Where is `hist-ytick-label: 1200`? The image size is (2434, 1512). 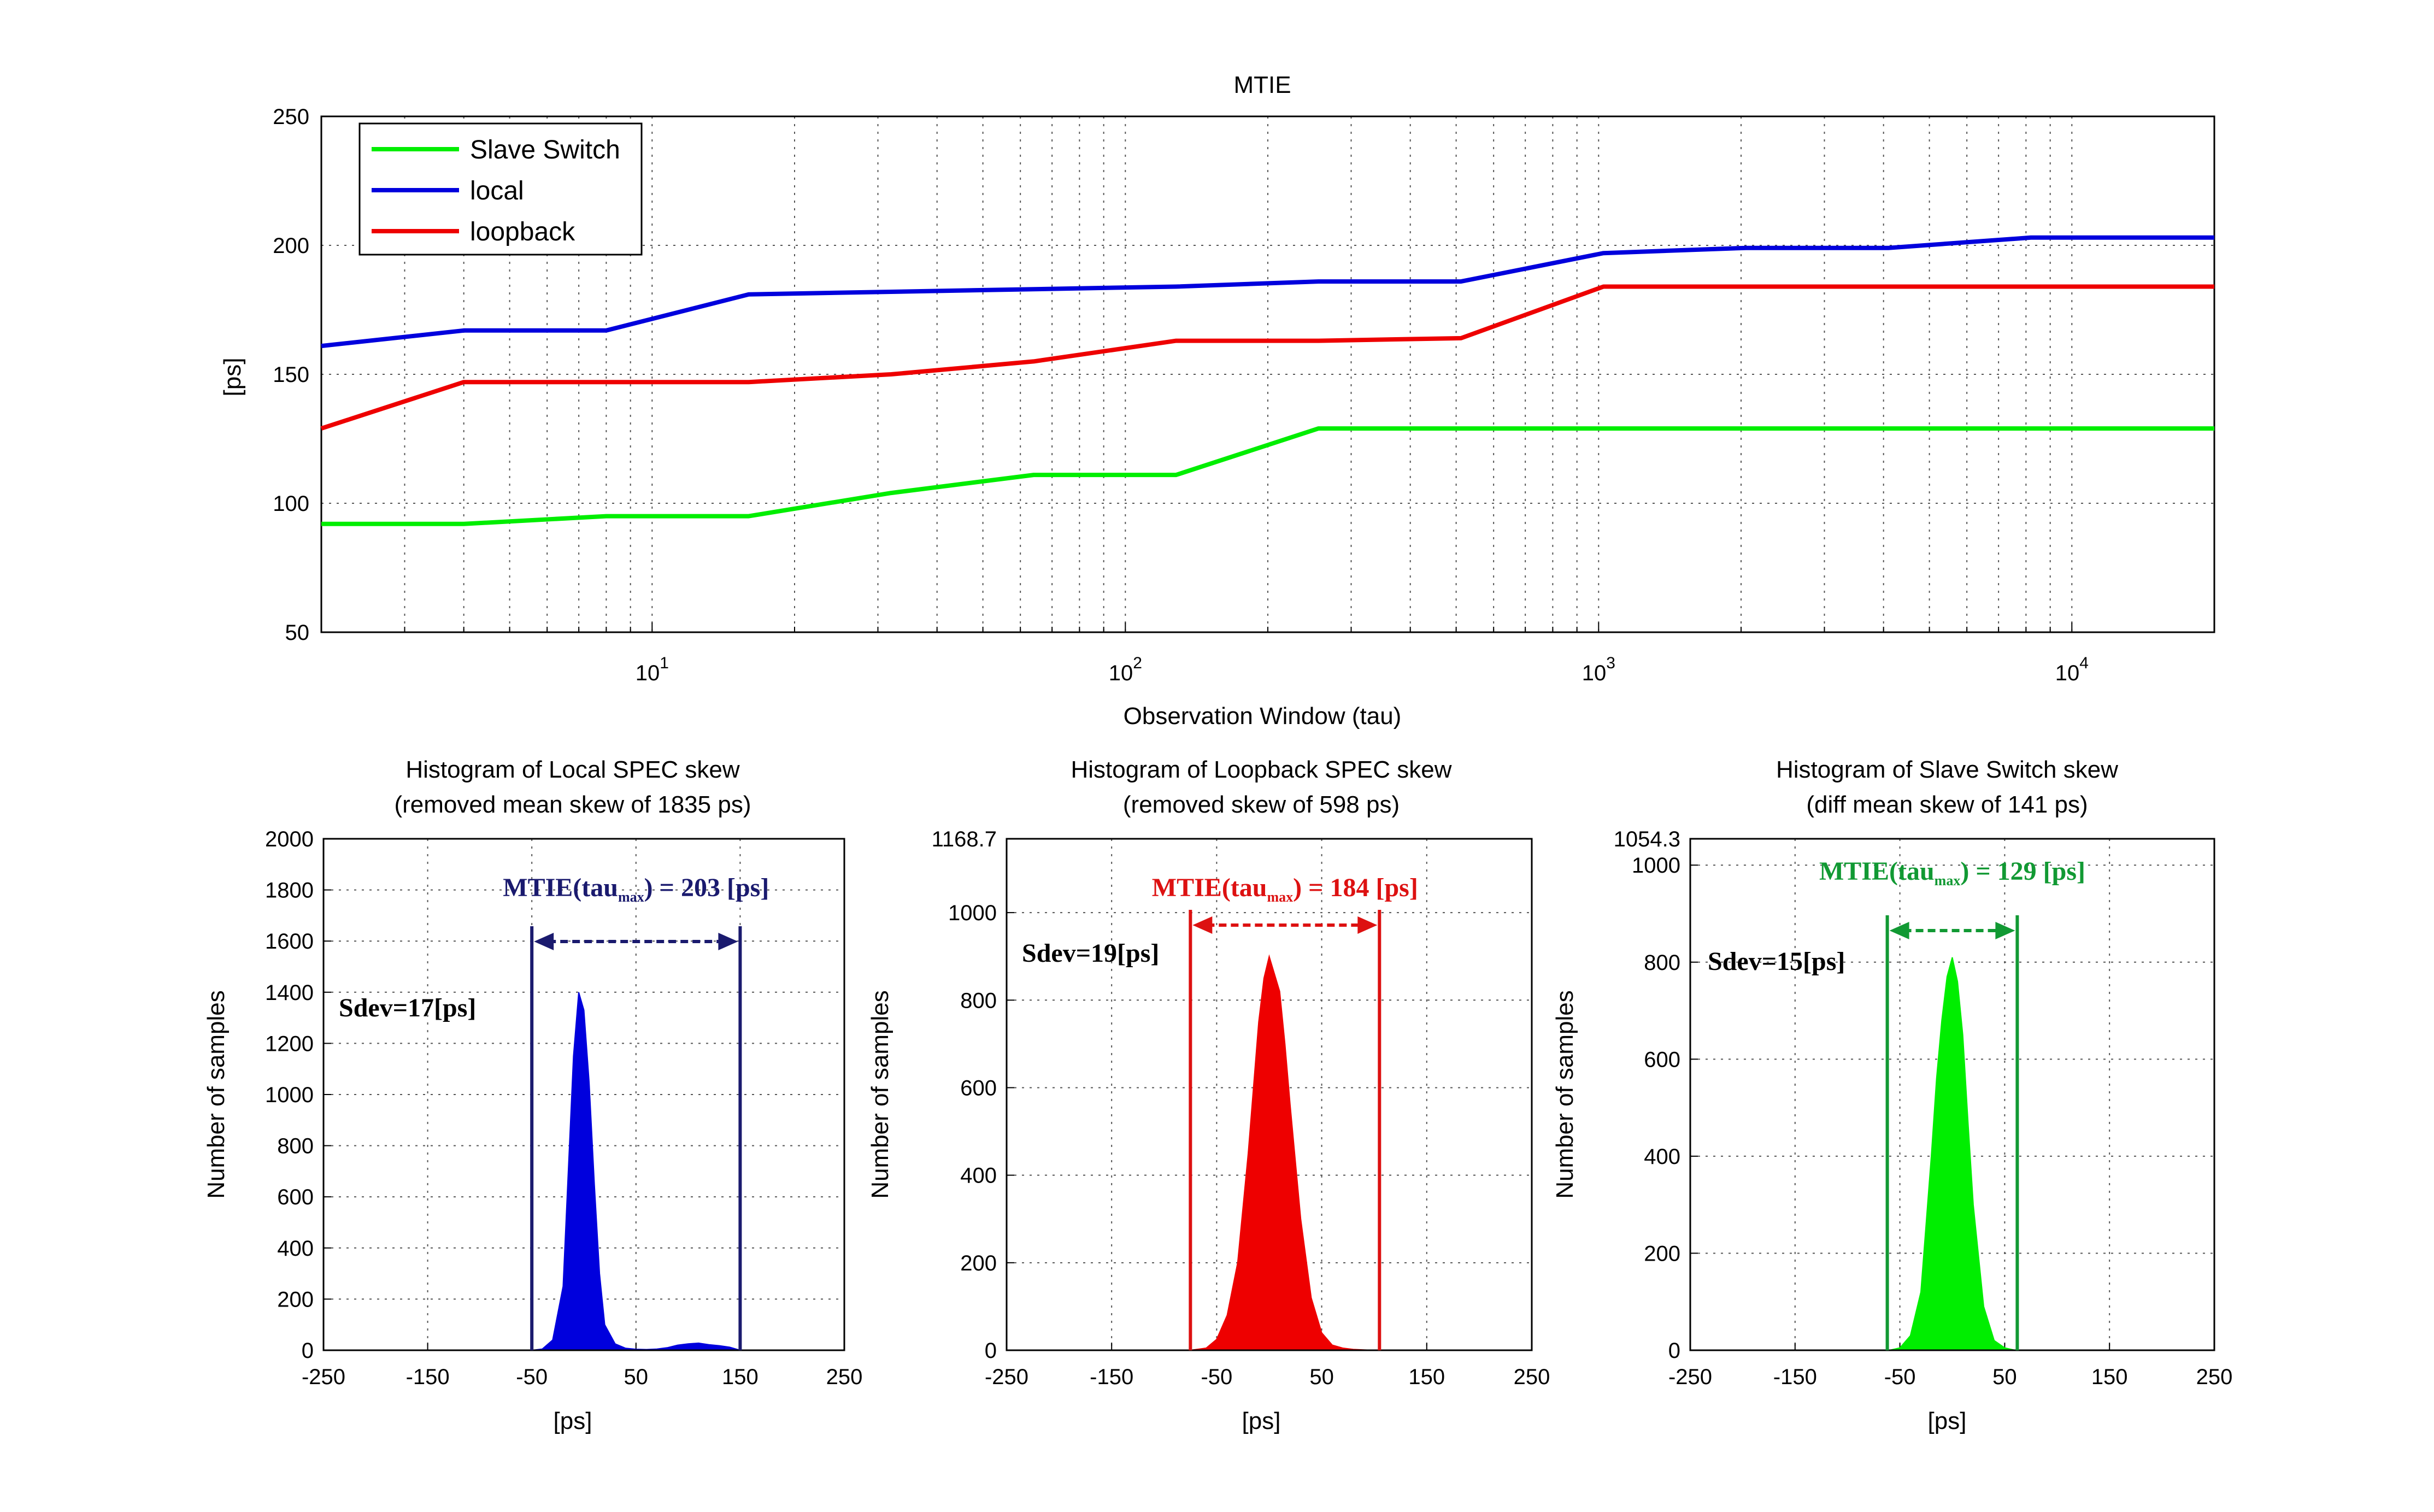
hist-ytick-label: 1200 is located at coordinates (289, 1044).